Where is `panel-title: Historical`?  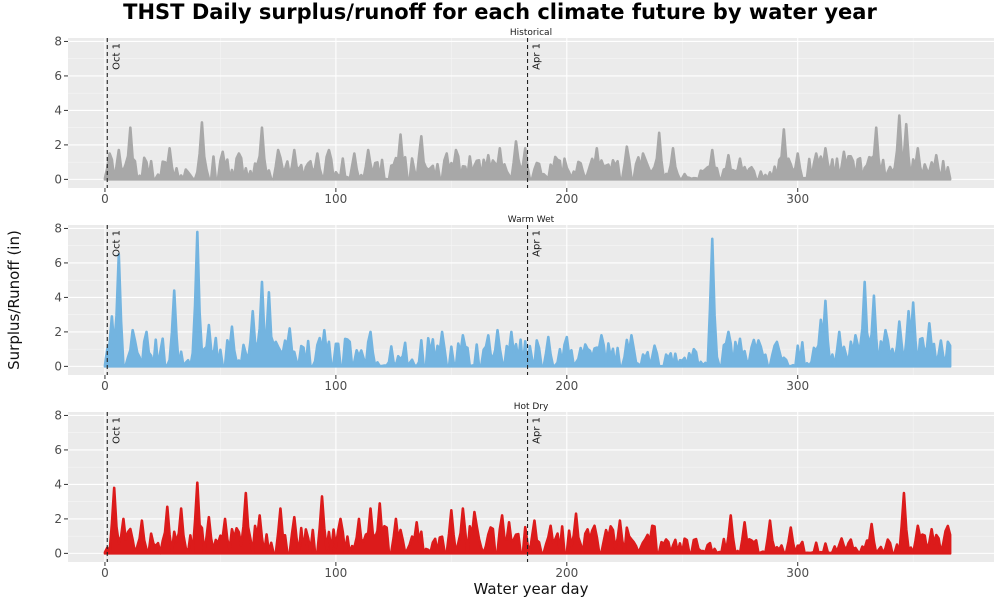
panel-title: Historical is located at coordinates (531, 33).